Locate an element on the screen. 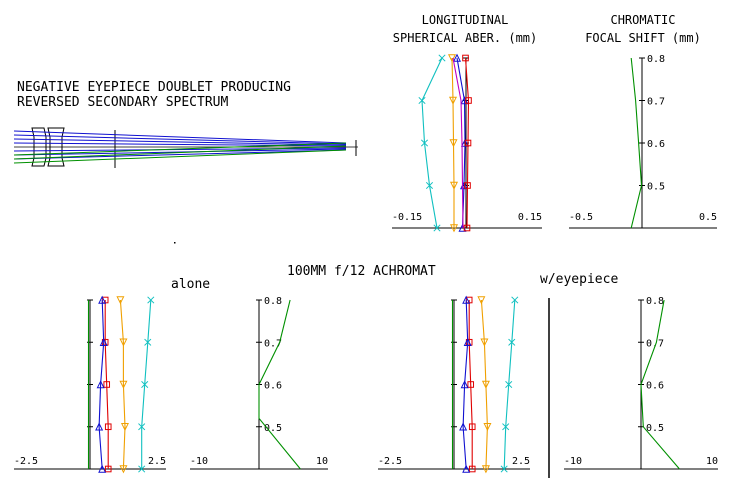 This screenshot has width=729, height=483. x-tick-label: -0.5 is located at coordinates (581, 217).